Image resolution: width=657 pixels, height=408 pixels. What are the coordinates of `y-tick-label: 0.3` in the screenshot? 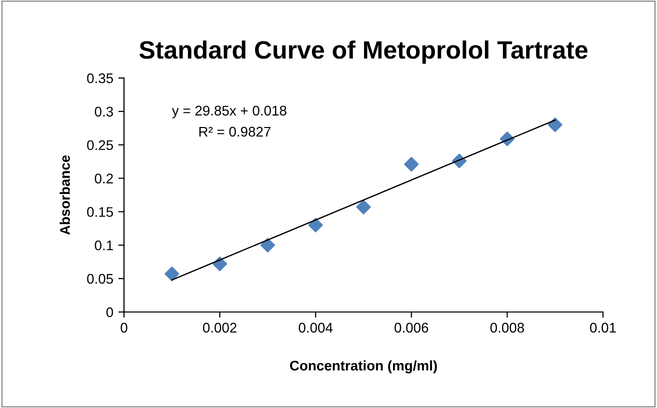 It's located at (103, 111).